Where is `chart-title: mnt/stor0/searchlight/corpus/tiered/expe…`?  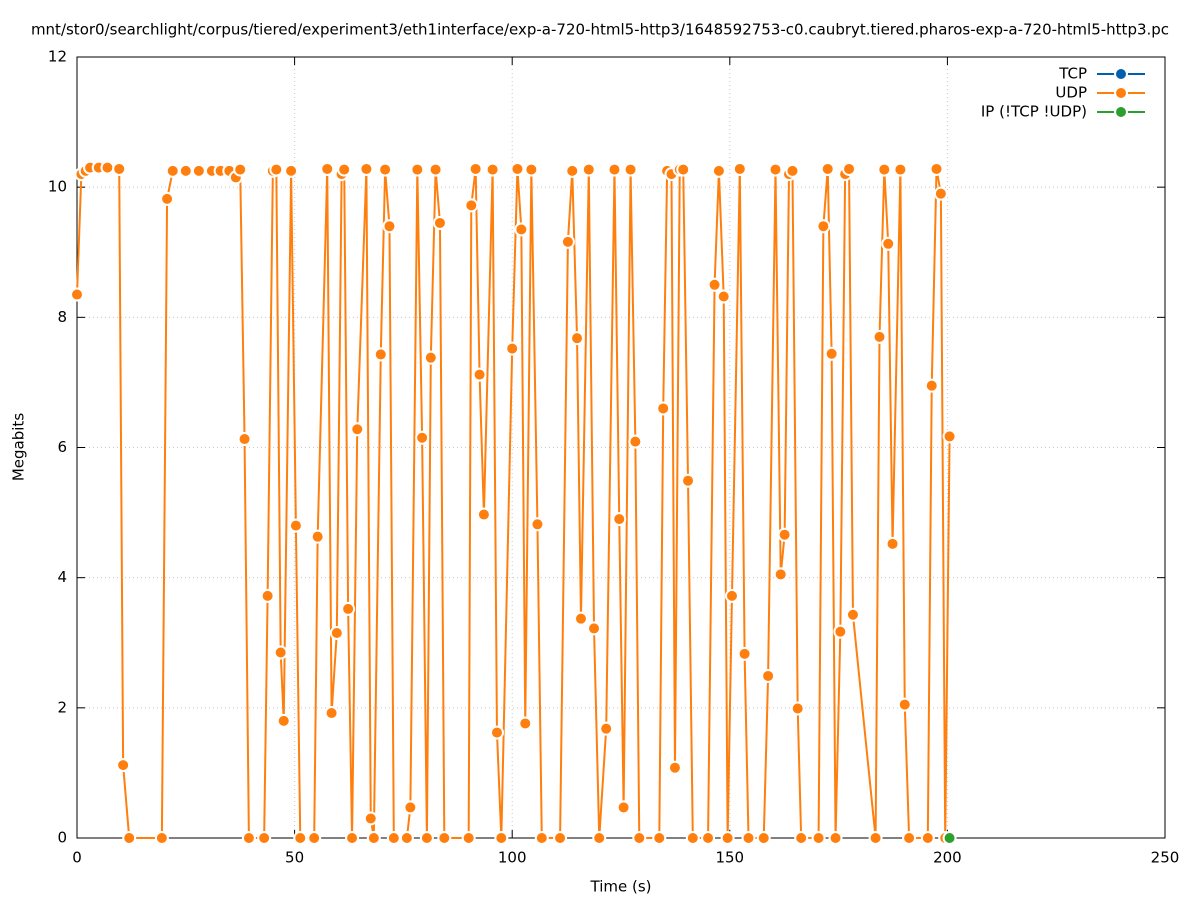
chart-title: mnt/stor0/searchlight/corpus/tiered/expe… is located at coordinates (600, 30).